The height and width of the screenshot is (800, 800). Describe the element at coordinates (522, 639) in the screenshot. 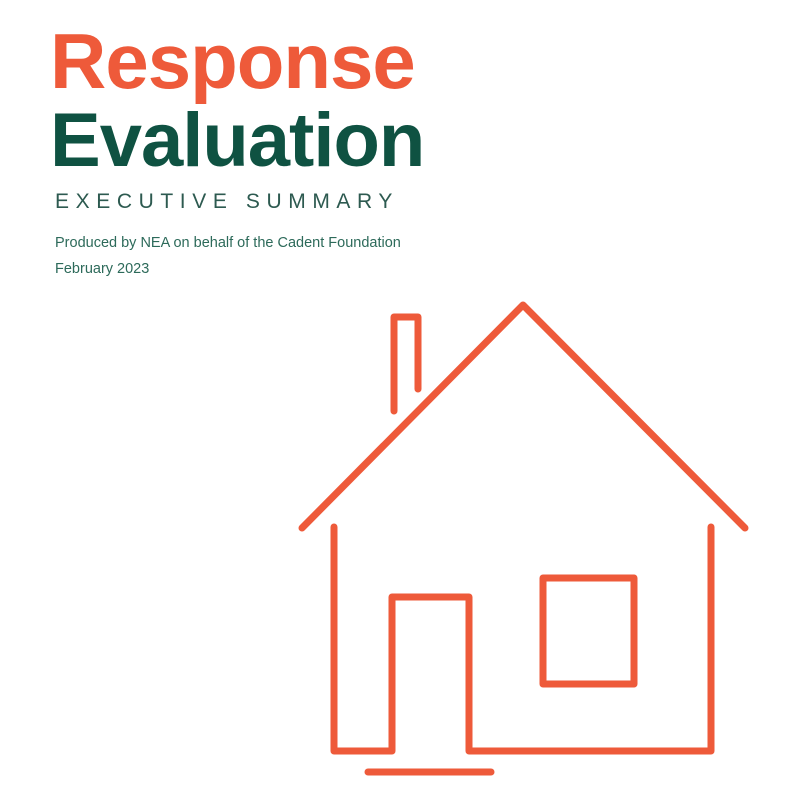

I see `walls-and-door` at that location.